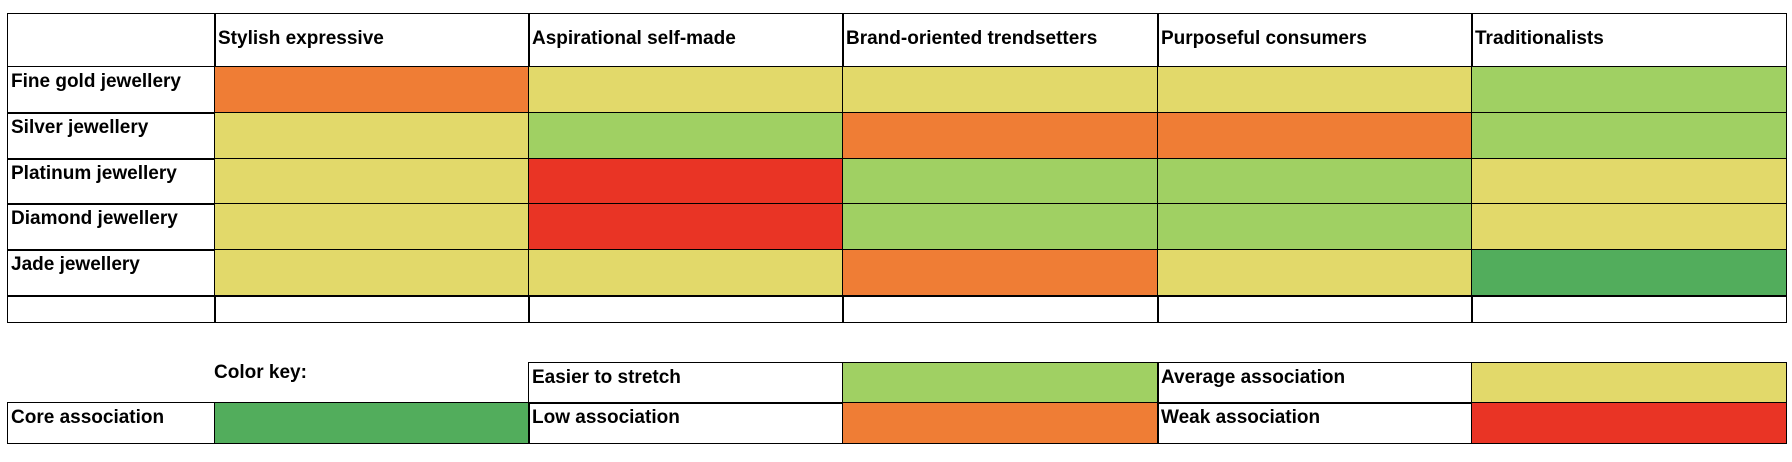 This screenshot has height=462, width=1792. What do you see at coordinates (111, 136) in the screenshot?
I see `row-header: Silver jewellery` at bounding box center [111, 136].